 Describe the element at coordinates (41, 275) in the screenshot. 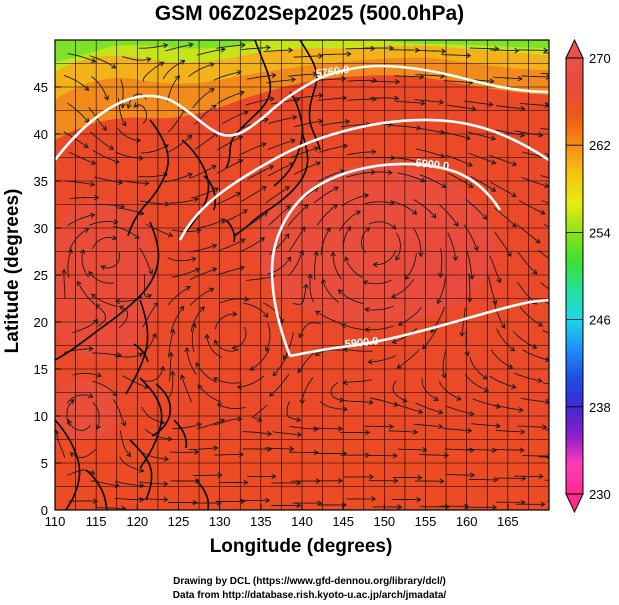

I see `y-tick-label: 25` at that location.